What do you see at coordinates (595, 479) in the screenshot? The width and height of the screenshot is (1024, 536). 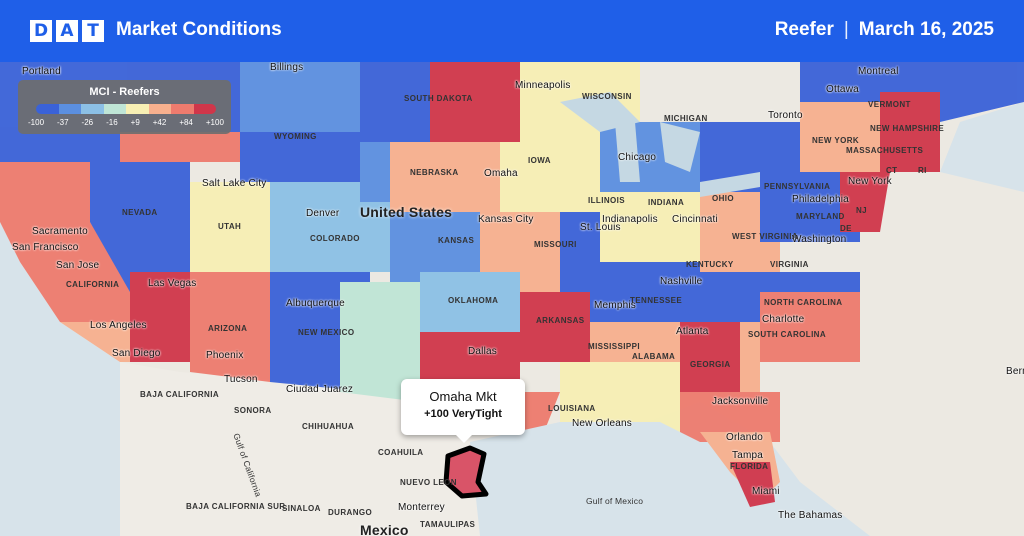 I see `gulf-of-mexico` at bounding box center [595, 479].